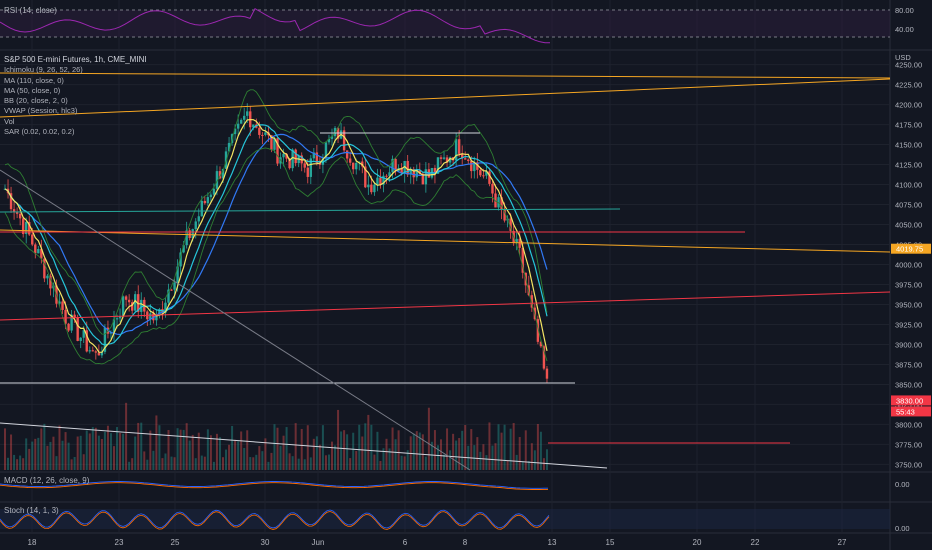 The image size is (932, 550). Describe the element at coordinates (908, 384) in the screenshot. I see `y-tick-label: 3850.00` at that location.